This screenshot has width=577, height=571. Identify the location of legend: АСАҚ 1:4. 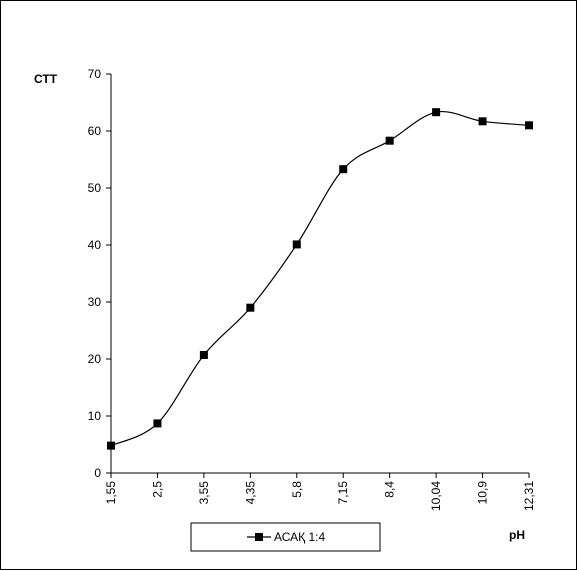
(285, 537).